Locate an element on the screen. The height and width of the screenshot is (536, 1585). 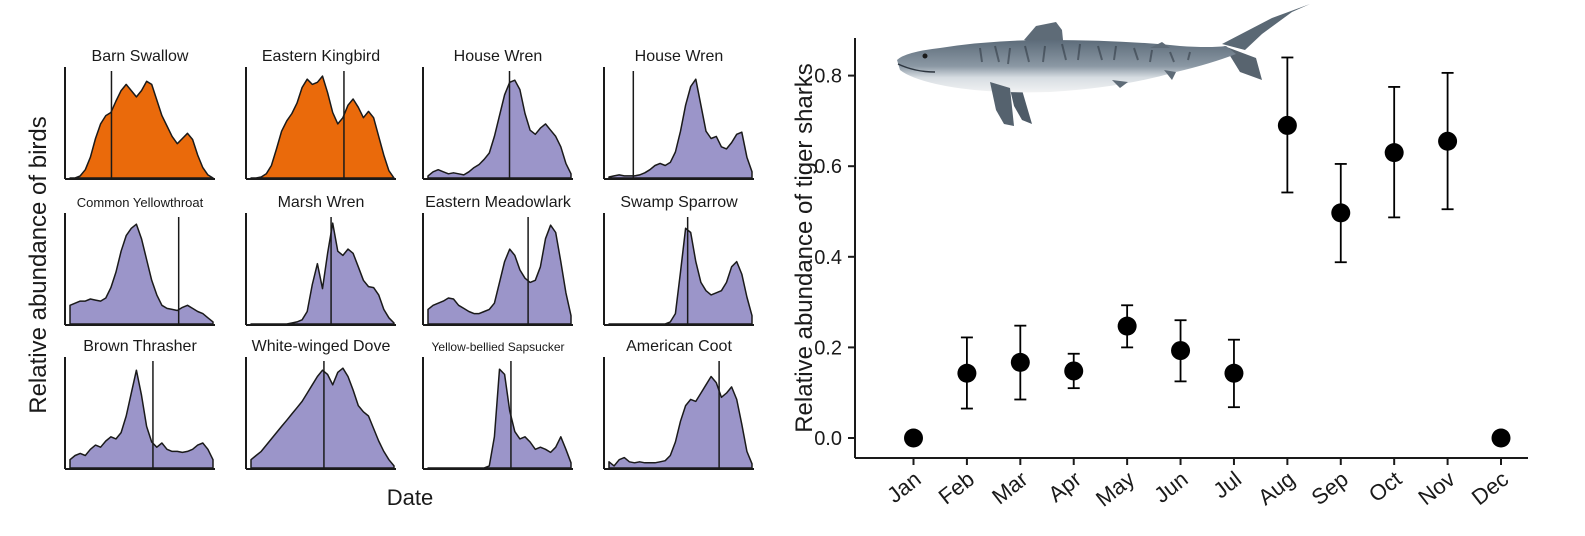
birds-y-axis-label: Relative abundance of birds is located at coordinates (38, 265).